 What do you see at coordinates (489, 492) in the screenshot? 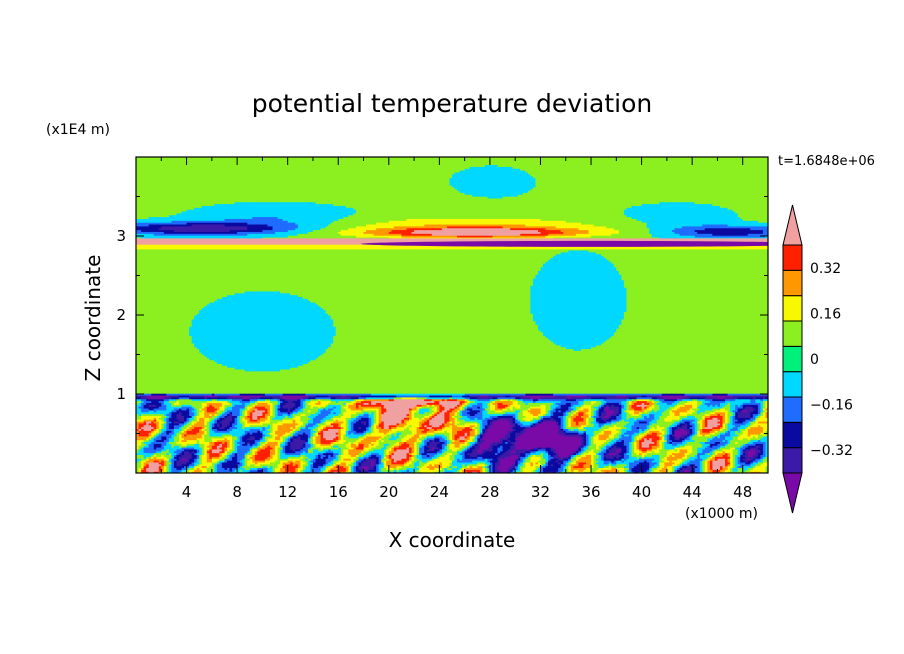
I see `x-tick-label: 28` at bounding box center [489, 492].